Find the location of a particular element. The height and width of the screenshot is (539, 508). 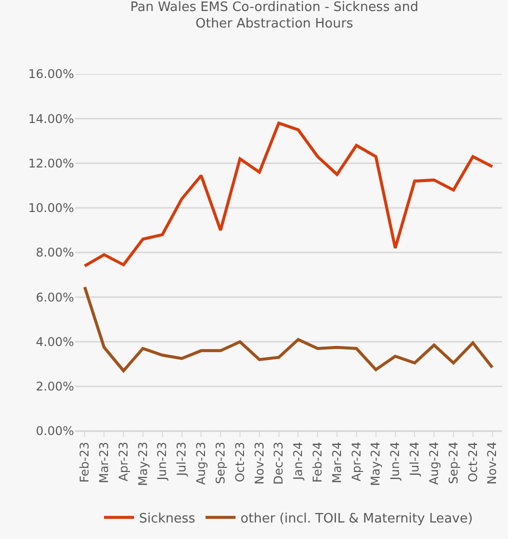

x-tick-label: Jul-24 is located at coordinates (415, 459).